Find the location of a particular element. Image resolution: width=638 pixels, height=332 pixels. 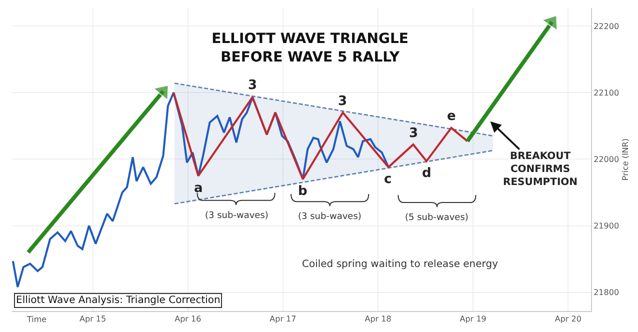

x-tick-label: Apr 17 is located at coordinates (283, 319).